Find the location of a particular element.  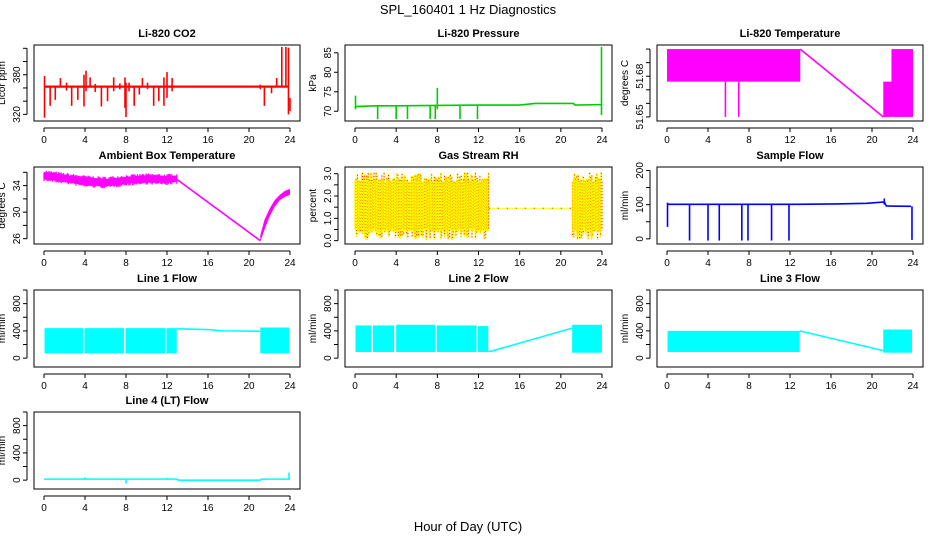

y-tick-label: 75 is located at coordinates (328, 92).